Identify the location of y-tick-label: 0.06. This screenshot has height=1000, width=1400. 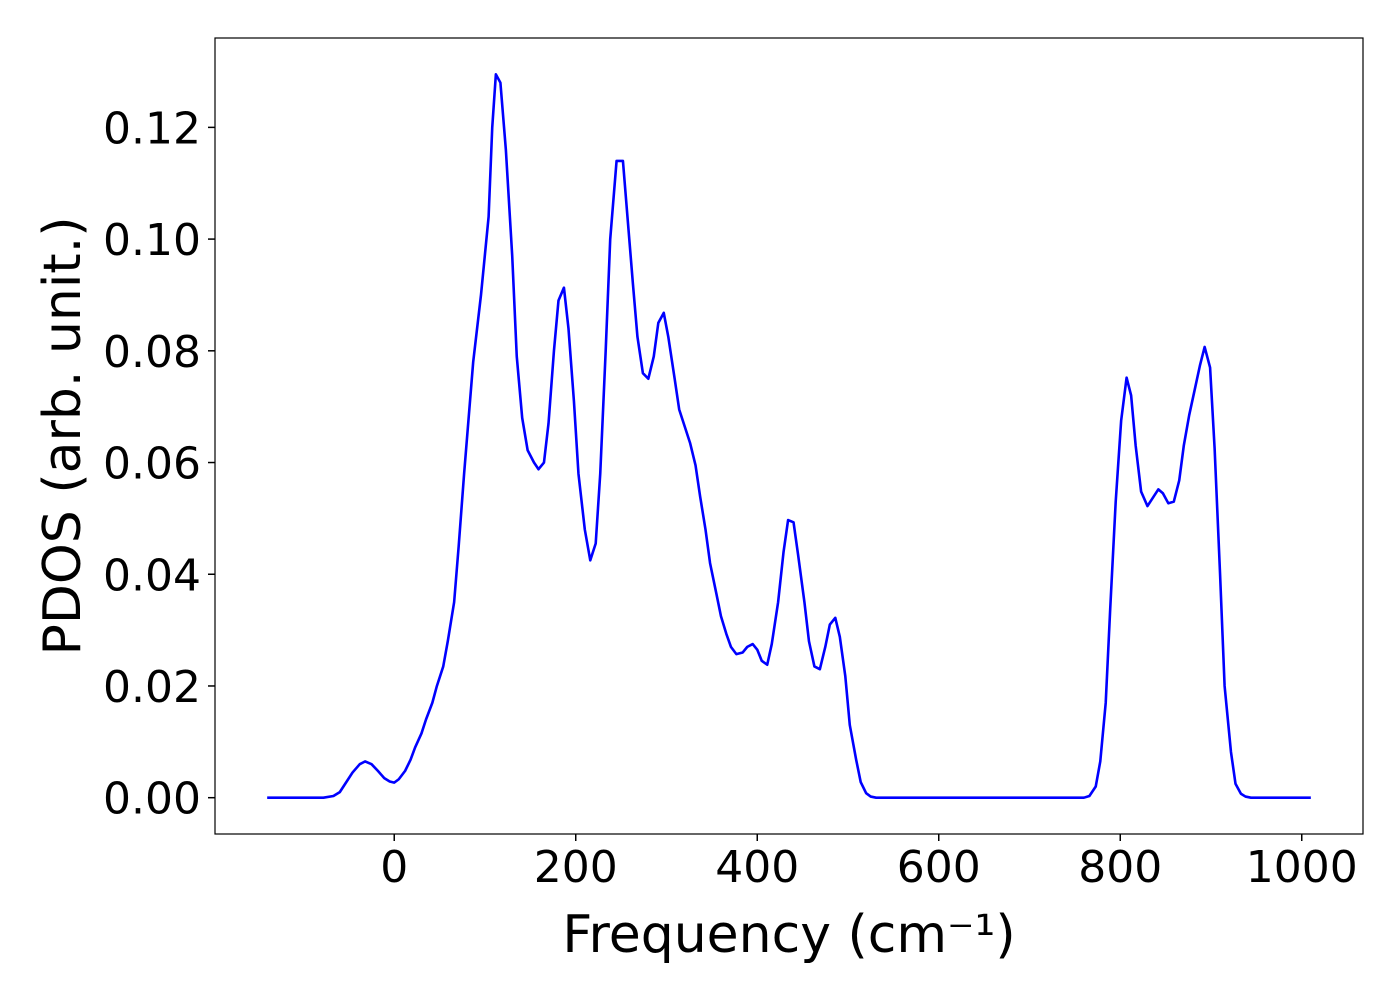
(152, 464).